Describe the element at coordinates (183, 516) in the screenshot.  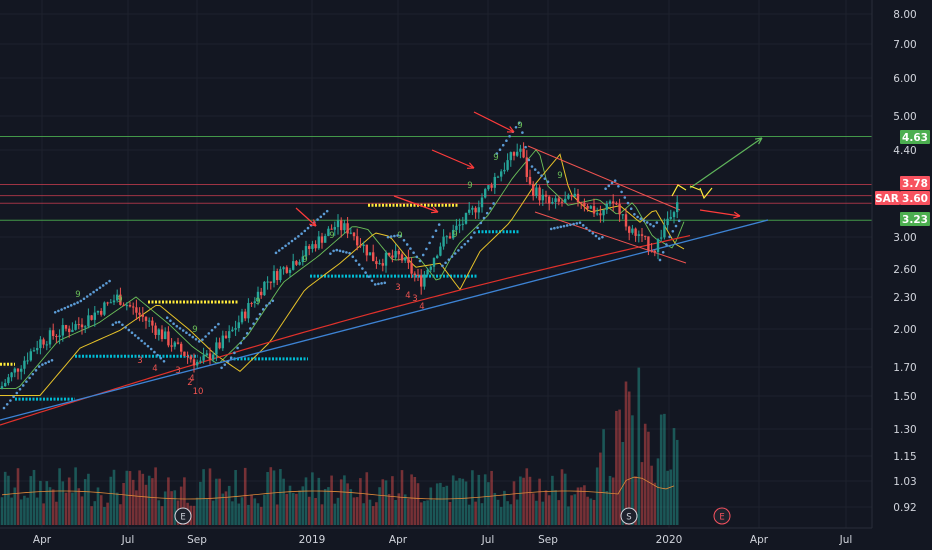
I see `event-marker-earnings: E` at that location.